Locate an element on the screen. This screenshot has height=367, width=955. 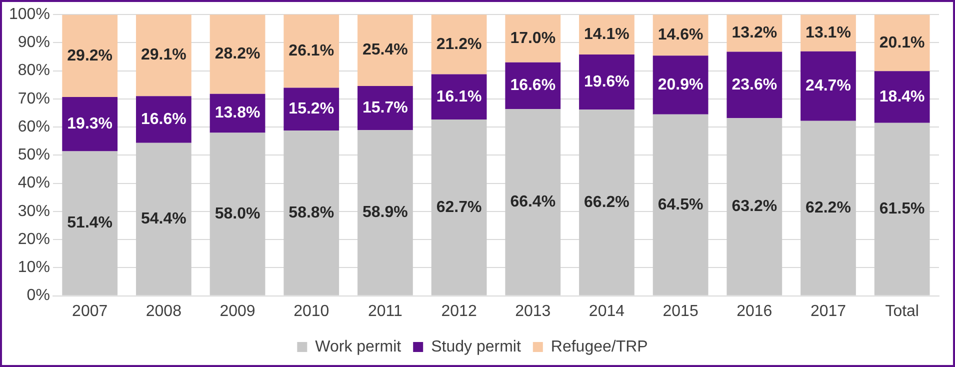
y-tick-label: 90% is located at coordinates (34, 43).